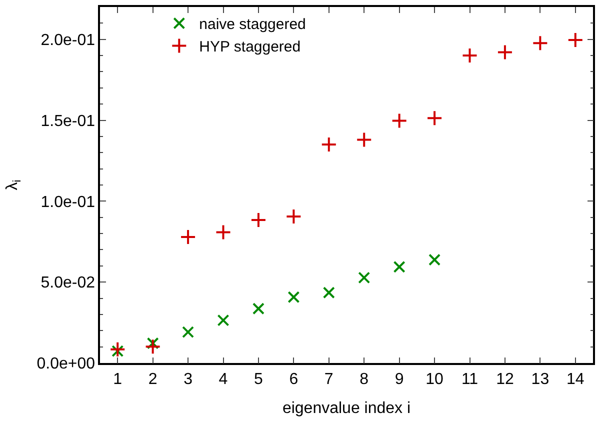 Image resolution: width=600 pixels, height=423 pixels. What do you see at coordinates (68, 283) in the screenshot?
I see `y-tick-label: 5.0e-02` at bounding box center [68, 283].